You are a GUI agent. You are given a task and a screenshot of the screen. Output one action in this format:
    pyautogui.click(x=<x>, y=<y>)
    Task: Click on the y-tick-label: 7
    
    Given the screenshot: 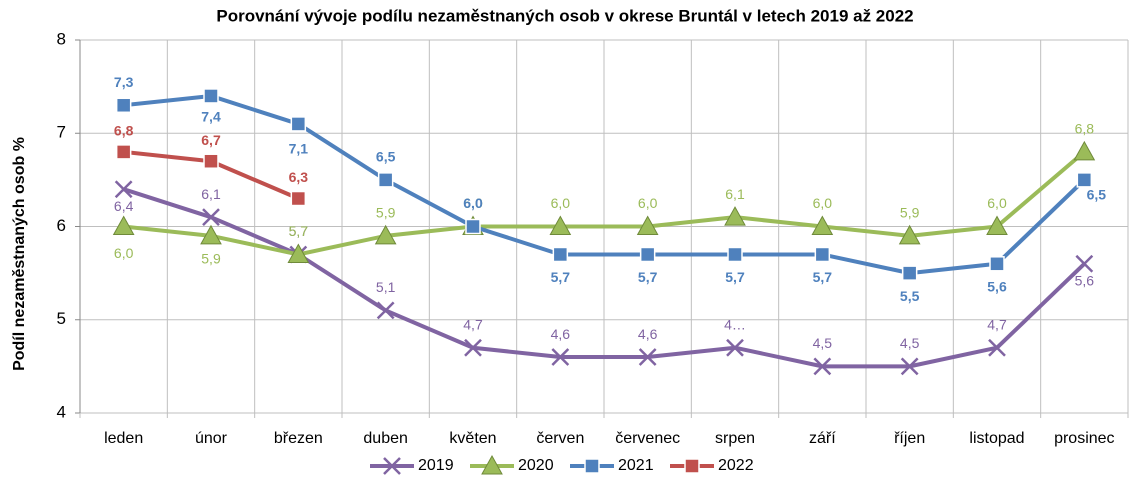 What is the action you would take?
    pyautogui.click(x=61, y=132)
    